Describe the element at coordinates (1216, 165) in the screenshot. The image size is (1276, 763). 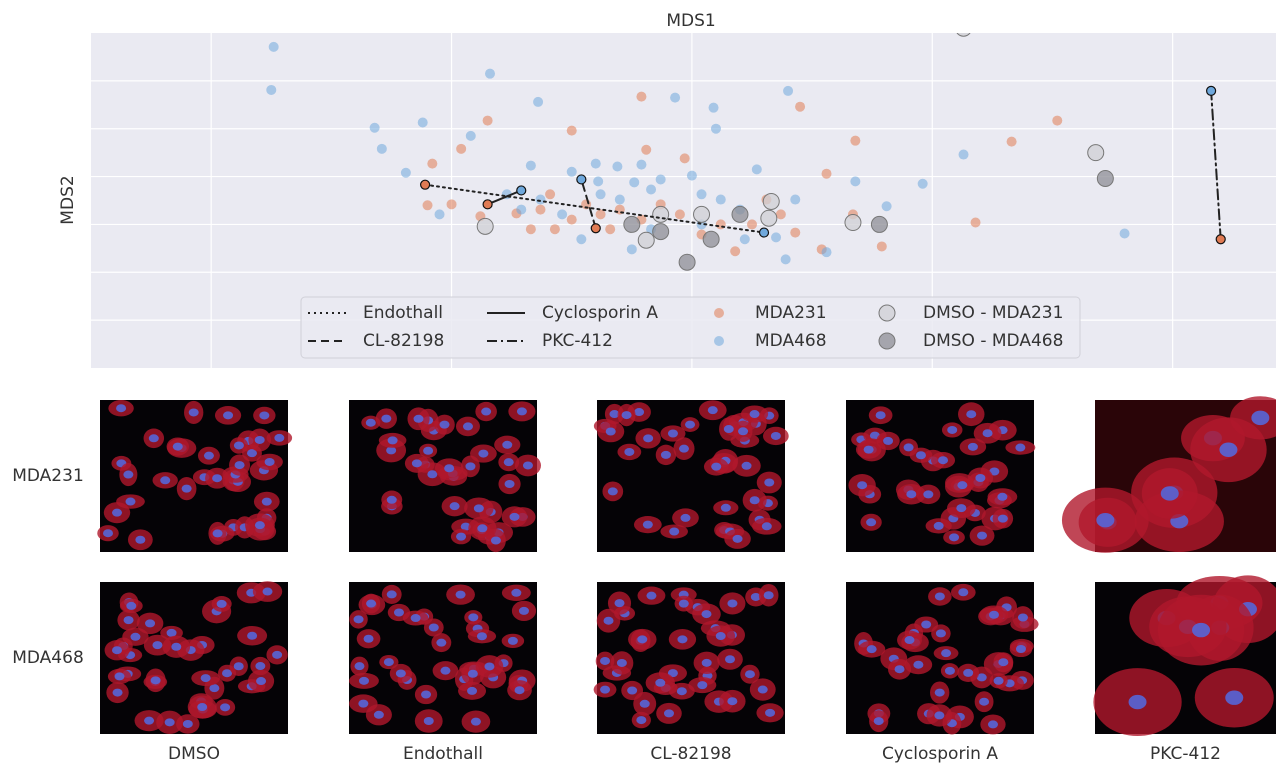
I see `treatment-line` at that location.